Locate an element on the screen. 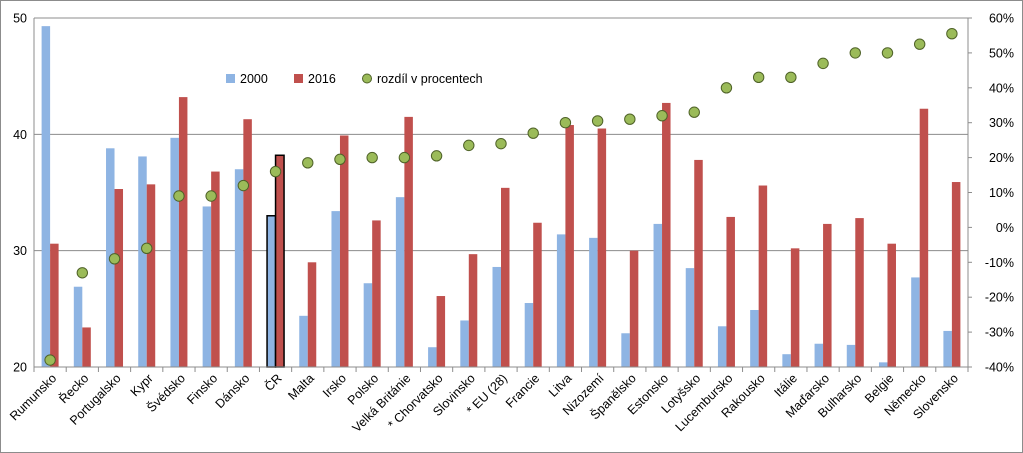  y-left-tick-label: 50 is located at coordinates (20, 19).